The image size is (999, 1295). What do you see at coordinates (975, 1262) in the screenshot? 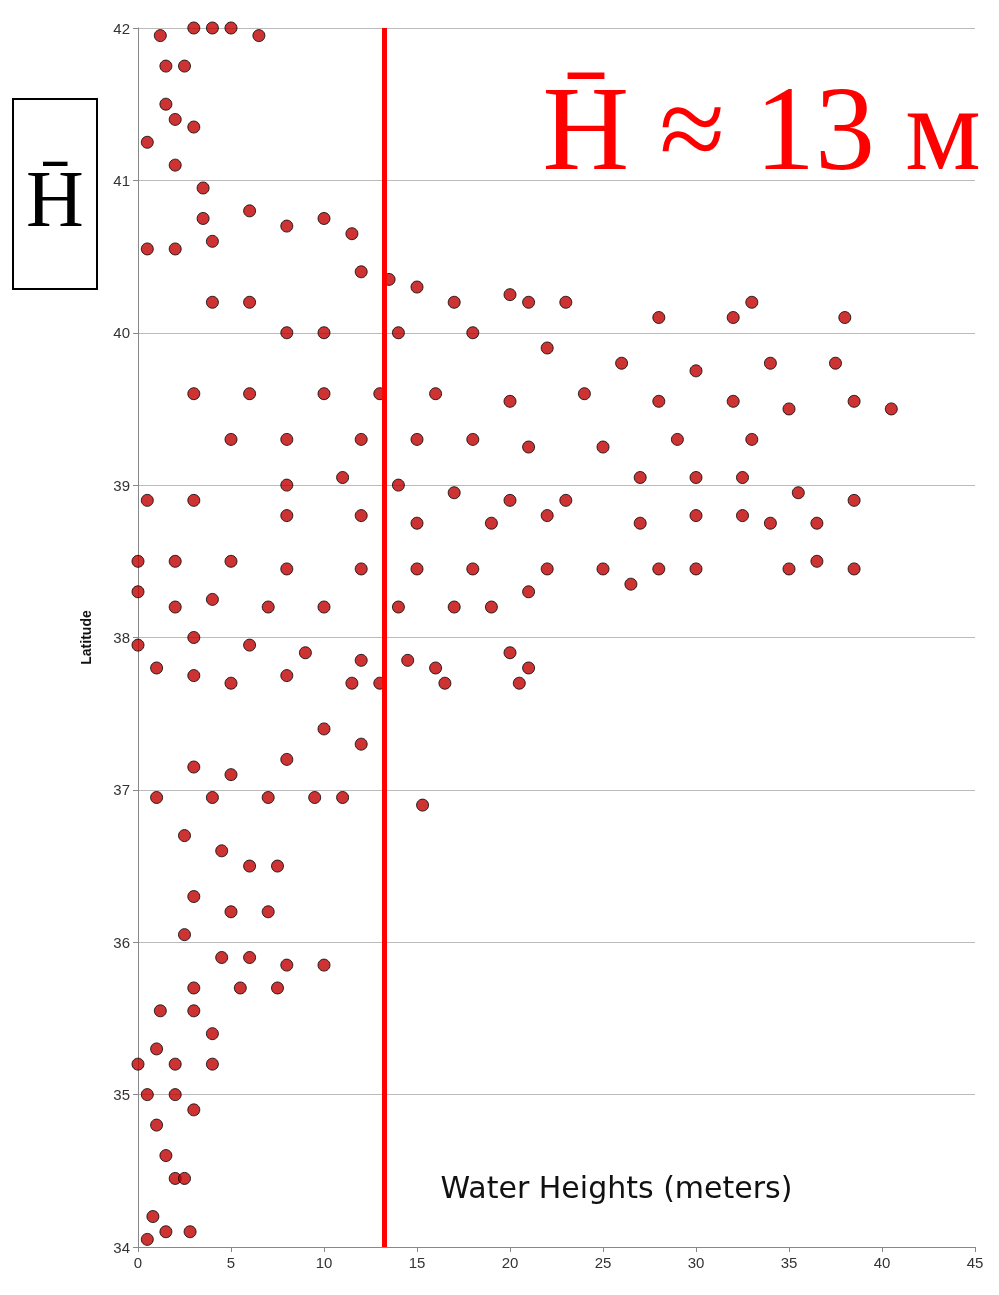
I see `x-tick-label: 45` at bounding box center [975, 1262].